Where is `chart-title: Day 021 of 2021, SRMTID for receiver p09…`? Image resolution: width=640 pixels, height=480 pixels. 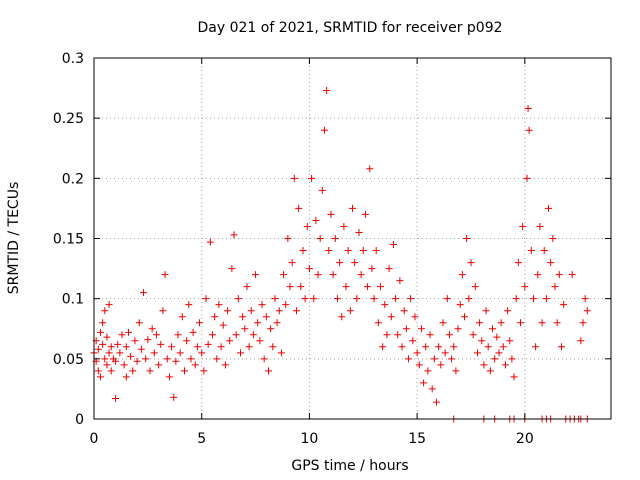
chart-title: Day 021 of 2021, SRMTID for receiver p09… is located at coordinates (349, 28).